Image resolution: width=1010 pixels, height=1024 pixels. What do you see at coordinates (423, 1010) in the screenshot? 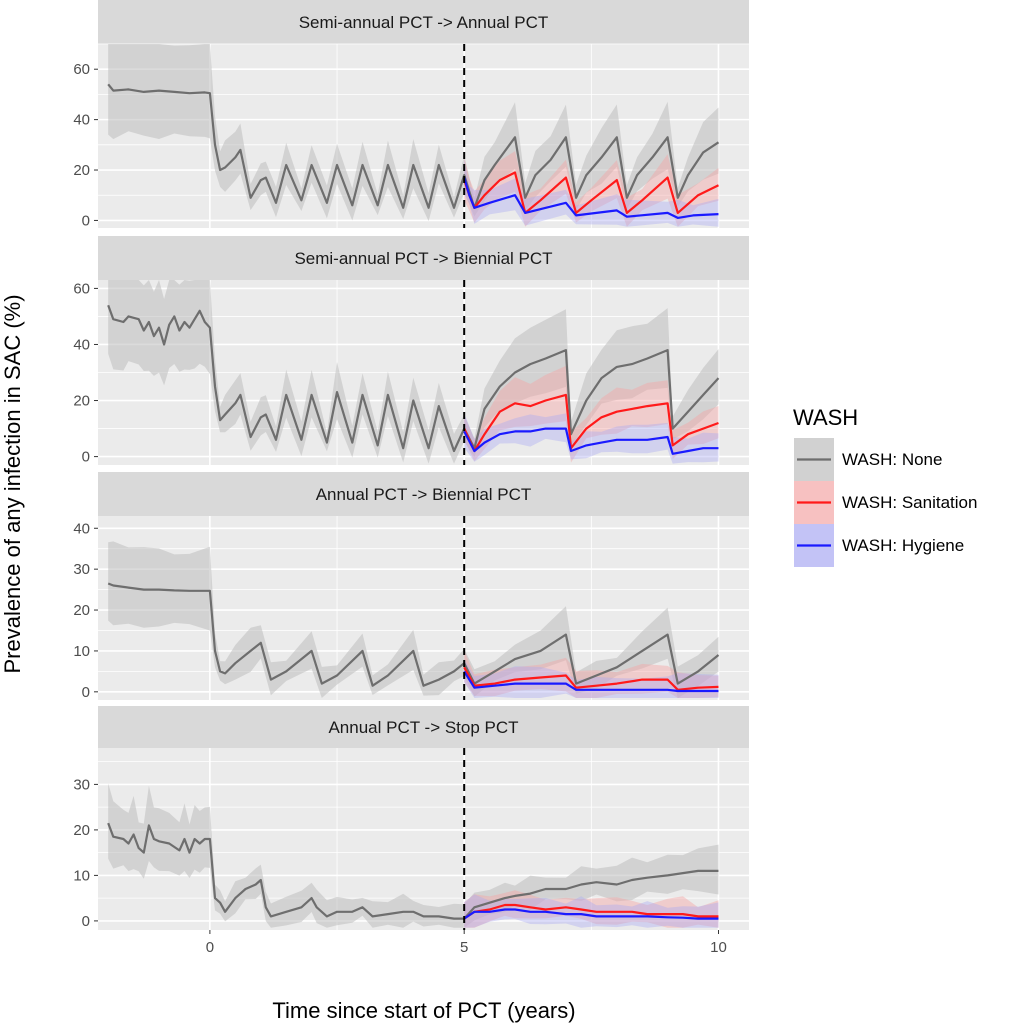
I see `x-axis-title: Time since start of PCT (years)` at bounding box center [423, 1010].